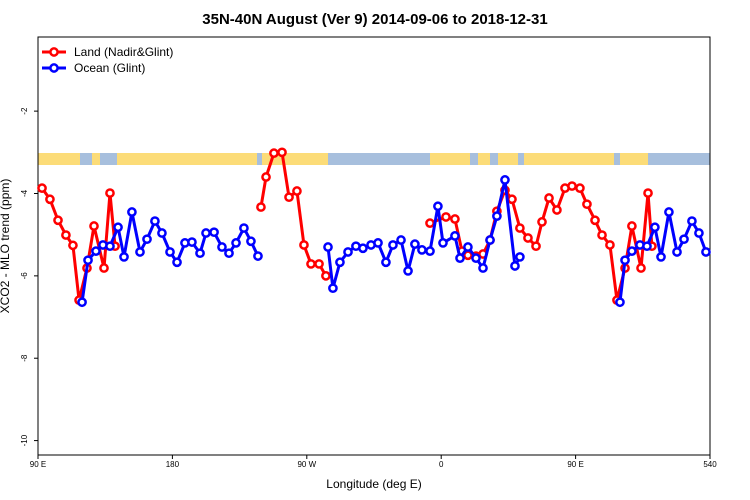 The image size is (750, 500). Describe the element at coordinates (24, 193) in the screenshot. I see `y-tick-label: -4` at that location.